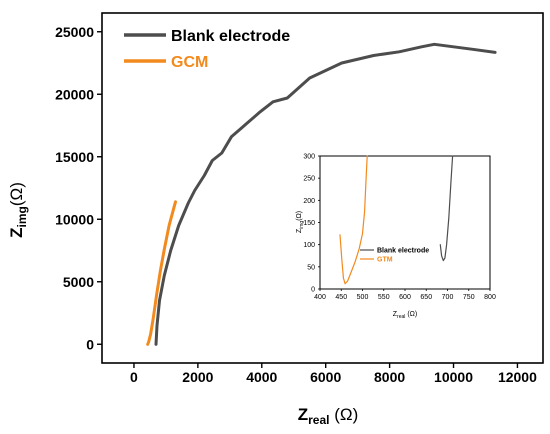  What do you see at coordinates (299, 230) in the screenshot?
I see `inset-y-axis-label-main: Z` at bounding box center [299, 230].